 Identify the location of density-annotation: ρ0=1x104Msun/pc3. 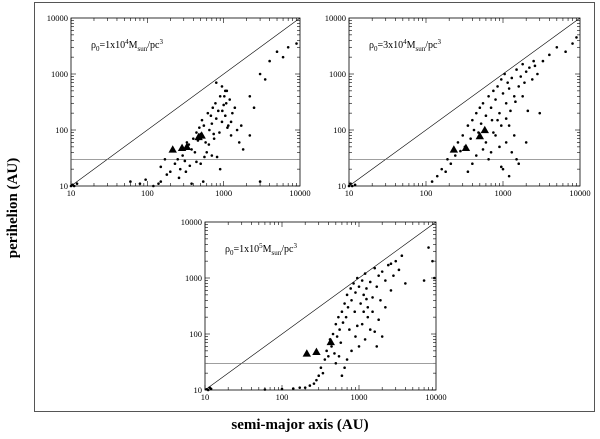
(127, 45).